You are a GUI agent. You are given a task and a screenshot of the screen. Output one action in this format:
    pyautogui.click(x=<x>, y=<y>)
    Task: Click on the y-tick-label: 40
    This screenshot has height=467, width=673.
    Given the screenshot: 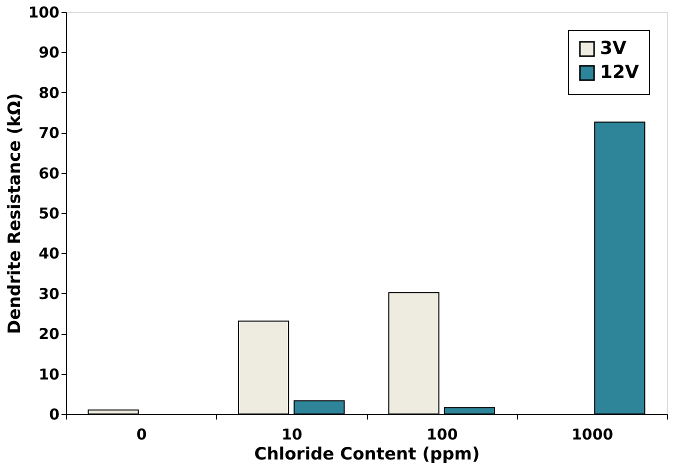 What is the action you would take?
    pyautogui.click(x=49, y=253)
    